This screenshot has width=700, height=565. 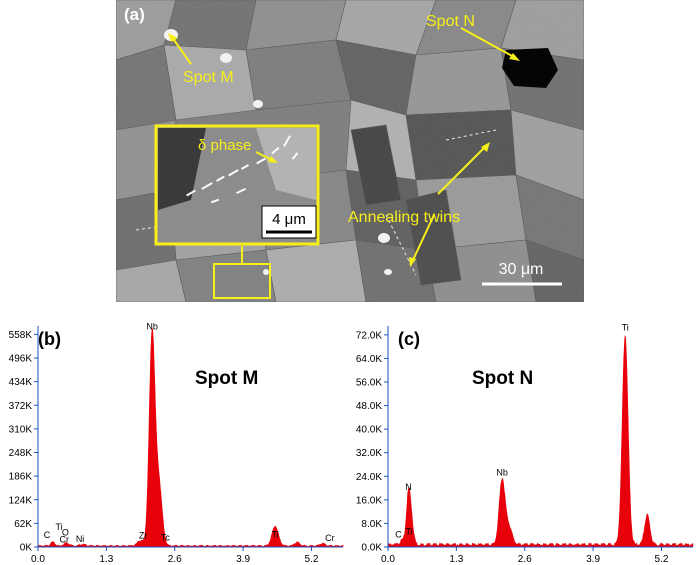 What do you see at coordinates (23, 524) in the screenshot?
I see `y-tick-label: 62K` at bounding box center [23, 524].